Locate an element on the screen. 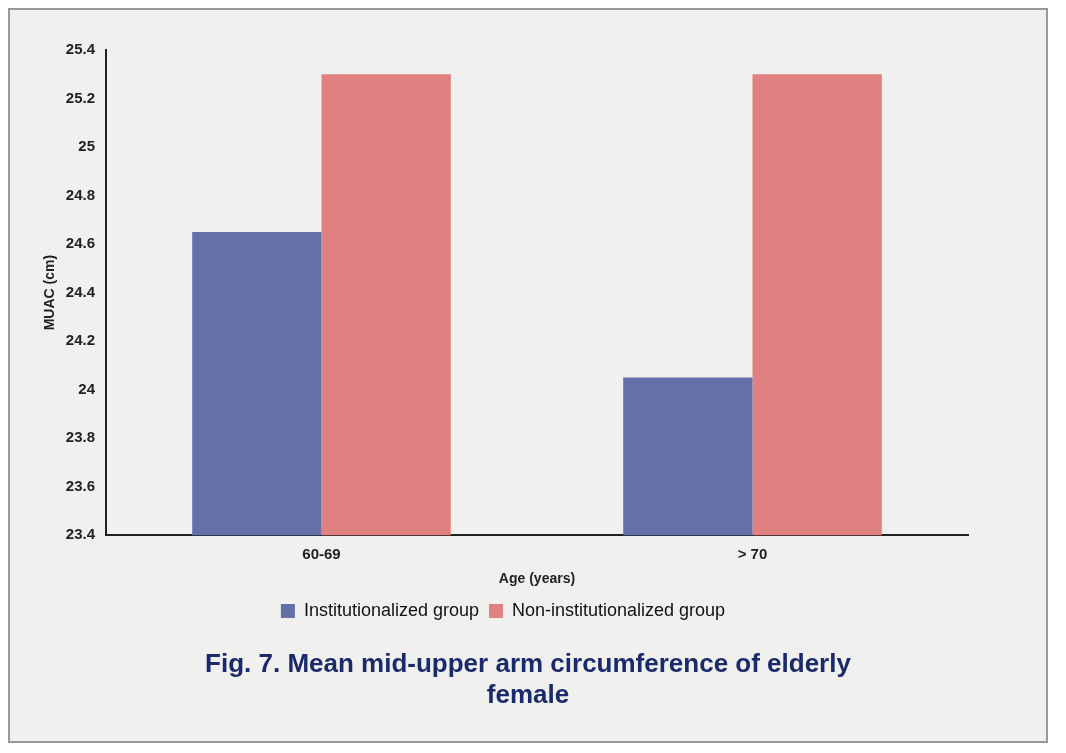 The height and width of the screenshot is (753, 1066). x-tick-label: > 70 is located at coordinates (752, 554).